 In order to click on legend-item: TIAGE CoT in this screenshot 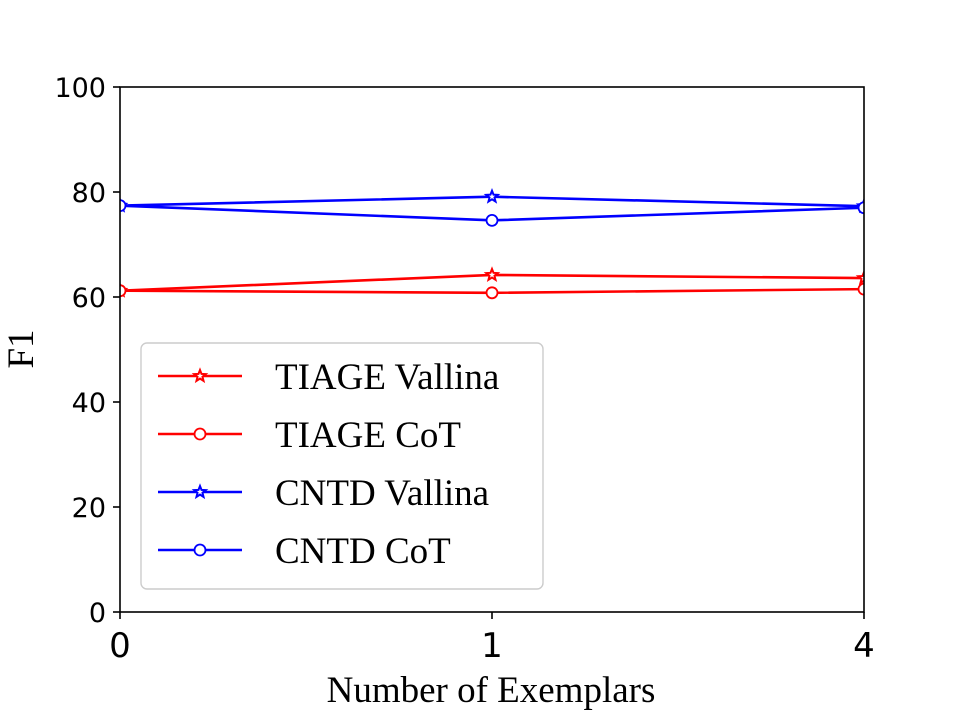, I will do `click(309, 435)`.